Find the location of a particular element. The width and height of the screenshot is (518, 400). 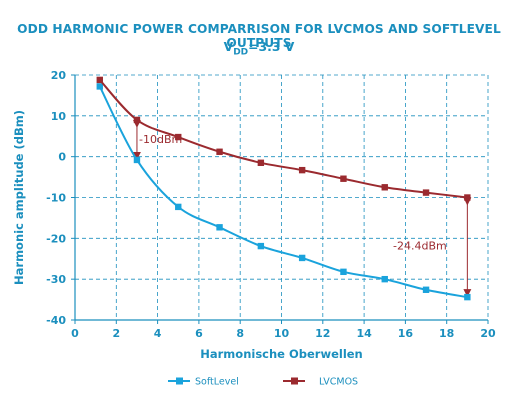

y-tick-label: -40 is located at coordinates (56, 320).